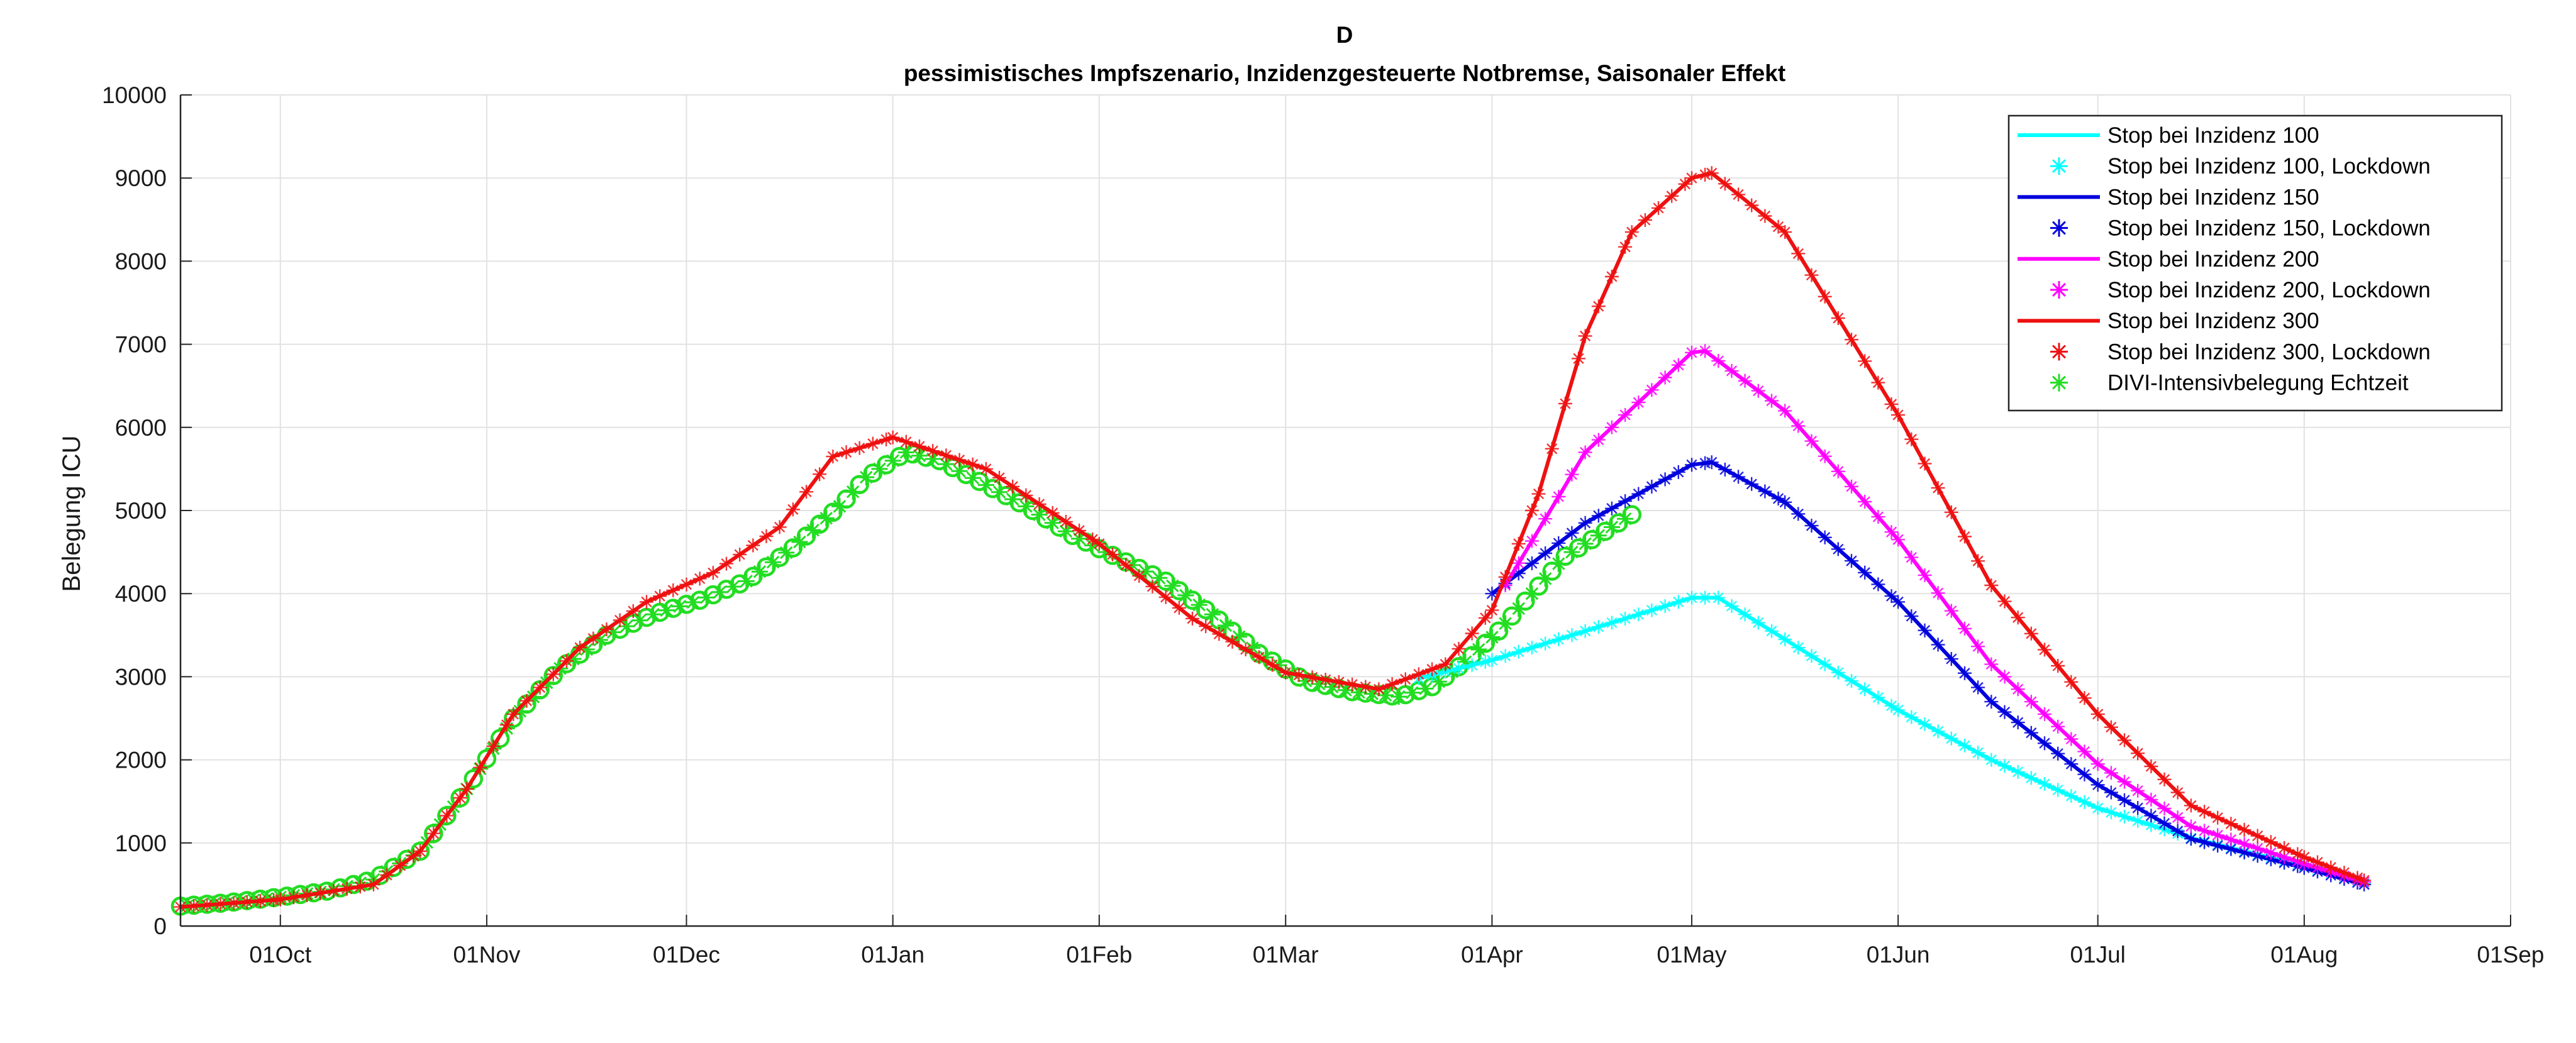 Image resolution: width=2576 pixels, height=1043 pixels. I want to click on x-tick-label: 01Jun, so click(1898, 955).